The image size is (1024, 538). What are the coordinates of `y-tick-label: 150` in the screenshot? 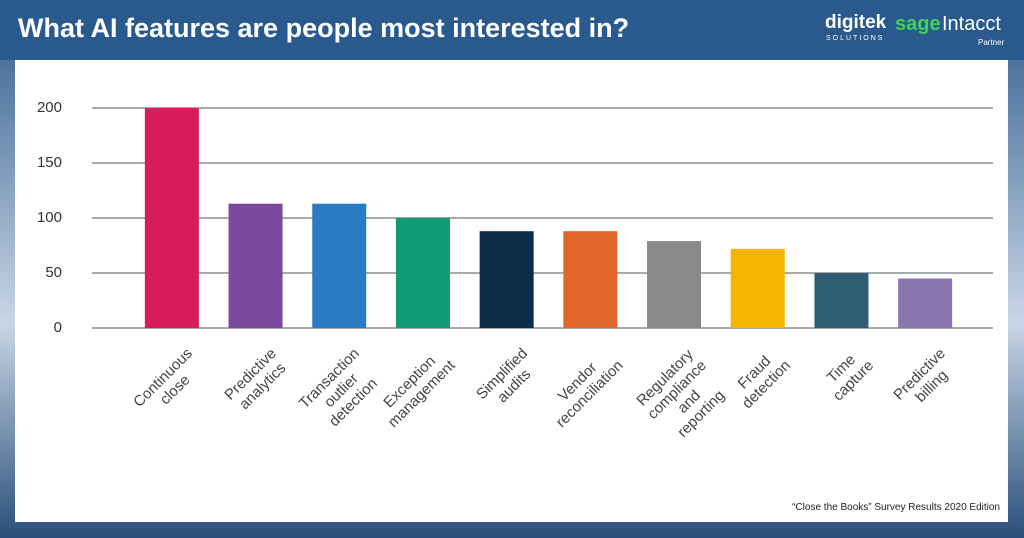 It's located at (49, 162).